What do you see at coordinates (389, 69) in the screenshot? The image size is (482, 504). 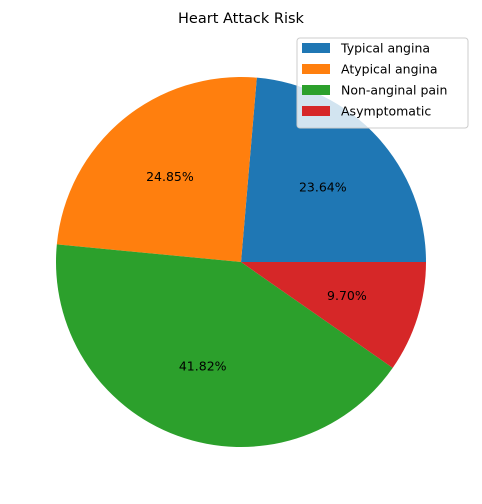 I see `legend-label-atypical-angina: Atypical angina` at bounding box center [389, 69].